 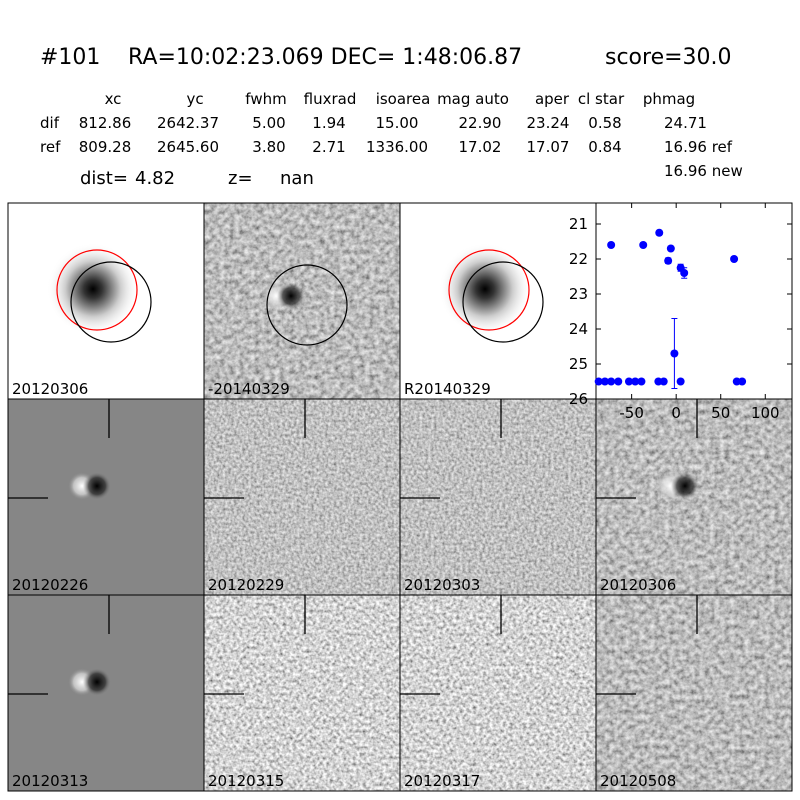 I want to click on score: score=30.0, so click(x=668, y=57).